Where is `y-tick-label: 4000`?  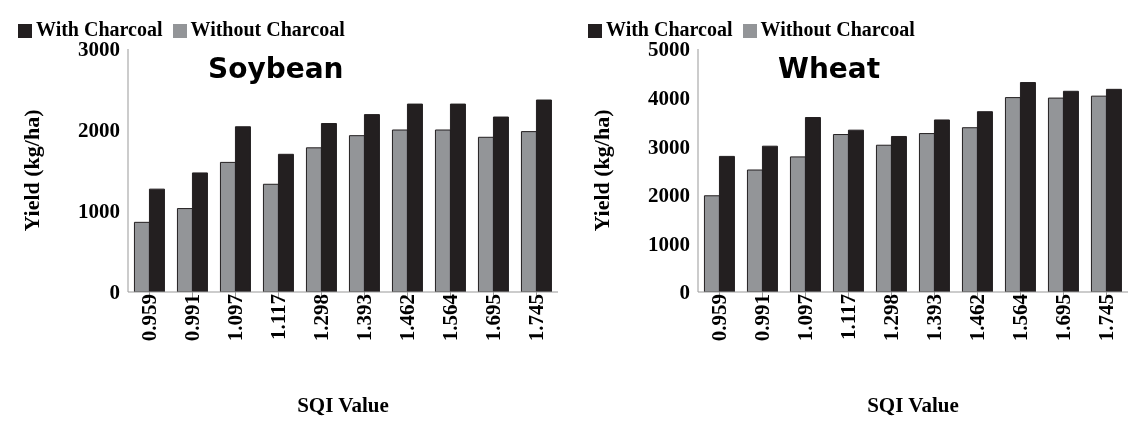
y-tick-label: 4000 is located at coordinates (669, 98).